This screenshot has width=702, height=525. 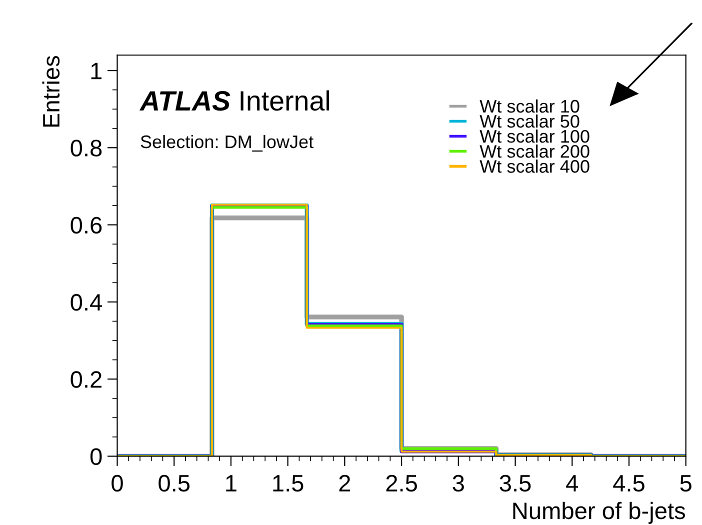 I want to click on x-tick-label: 4.5, so click(x=628, y=483).